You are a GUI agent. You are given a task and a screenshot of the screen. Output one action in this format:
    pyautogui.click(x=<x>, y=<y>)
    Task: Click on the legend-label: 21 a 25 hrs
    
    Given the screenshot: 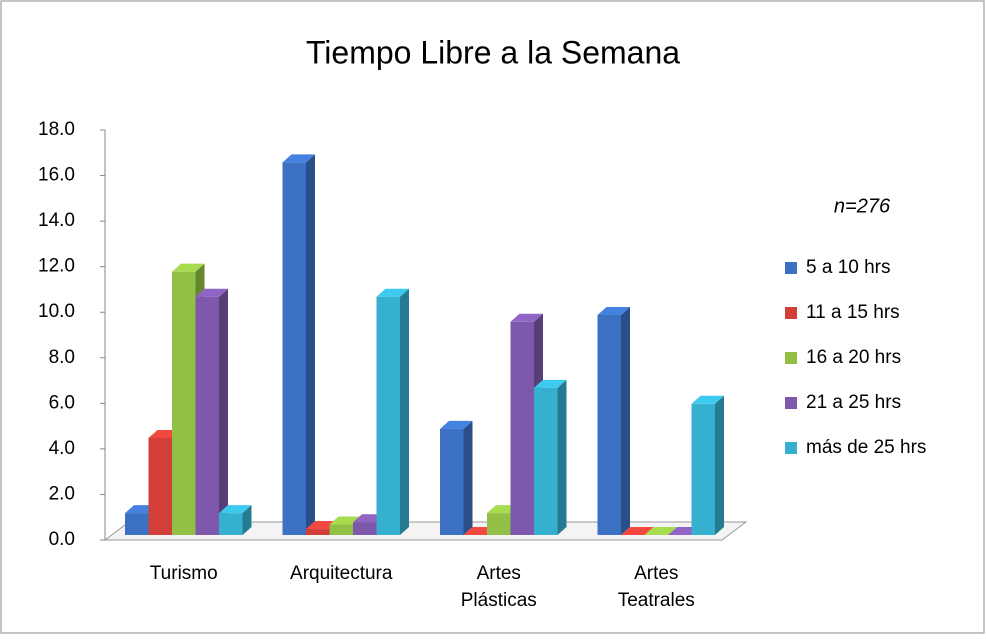 What is the action you would take?
    pyautogui.click(x=853, y=402)
    